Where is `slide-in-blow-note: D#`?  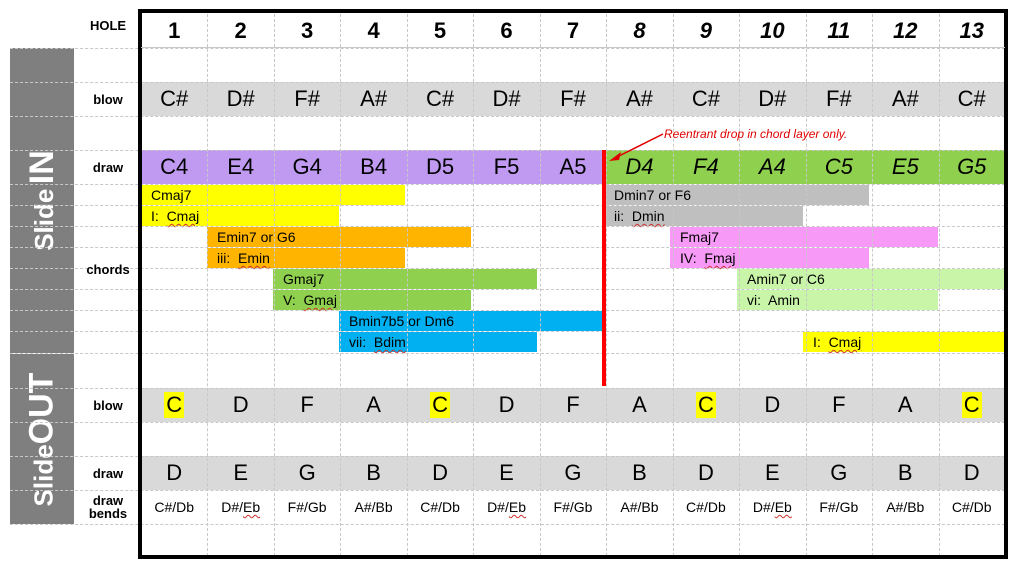 slide-in-blow-note: D# is located at coordinates (240, 99).